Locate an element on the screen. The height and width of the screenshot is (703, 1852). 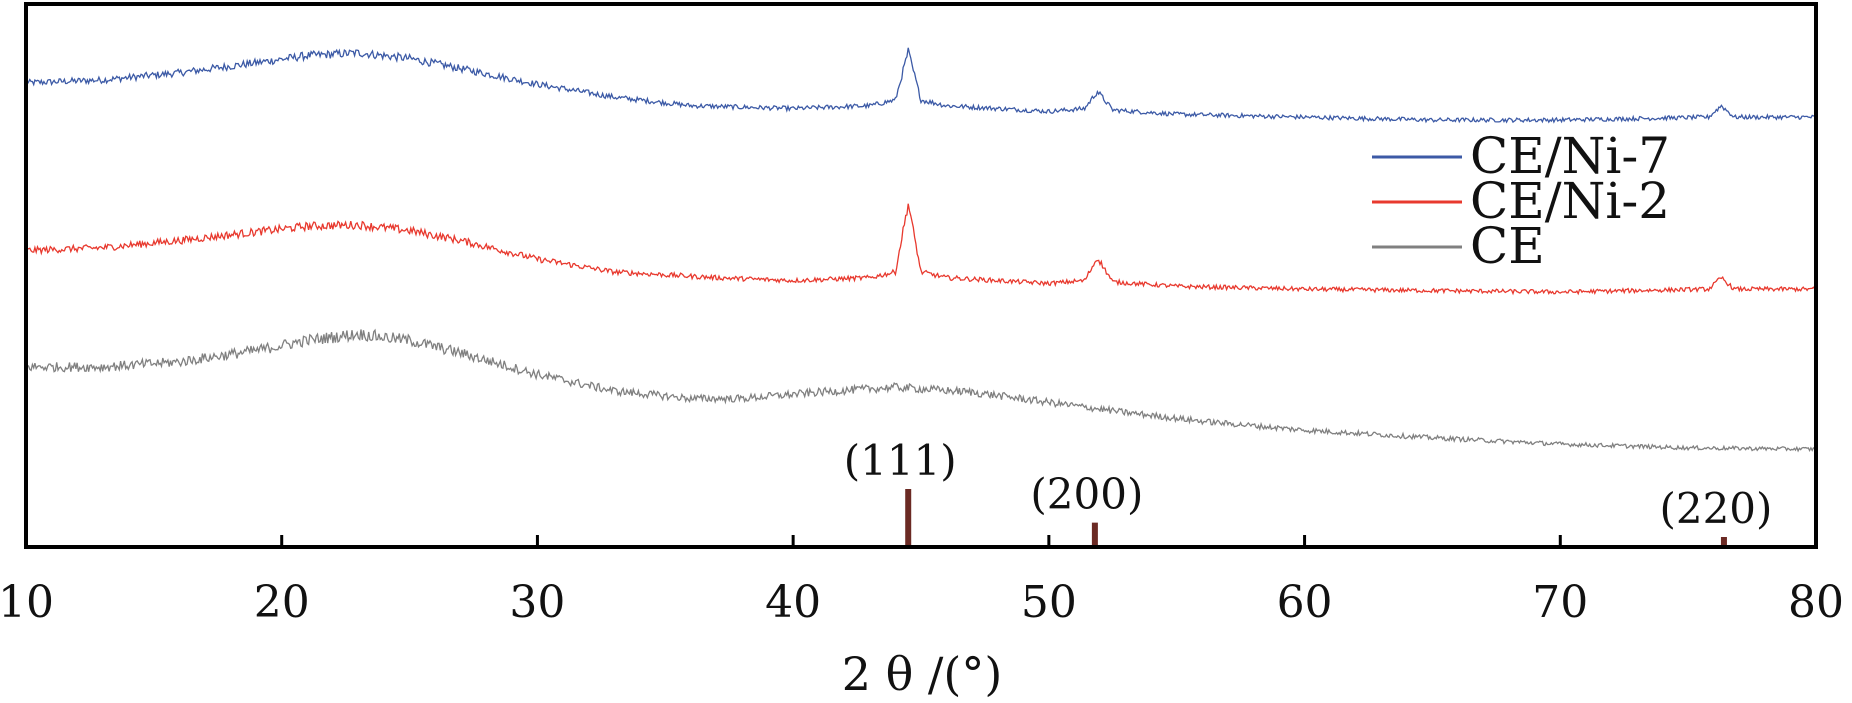
reference-peaks: (111) (200) (220) is located at coordinates (1308, 491).